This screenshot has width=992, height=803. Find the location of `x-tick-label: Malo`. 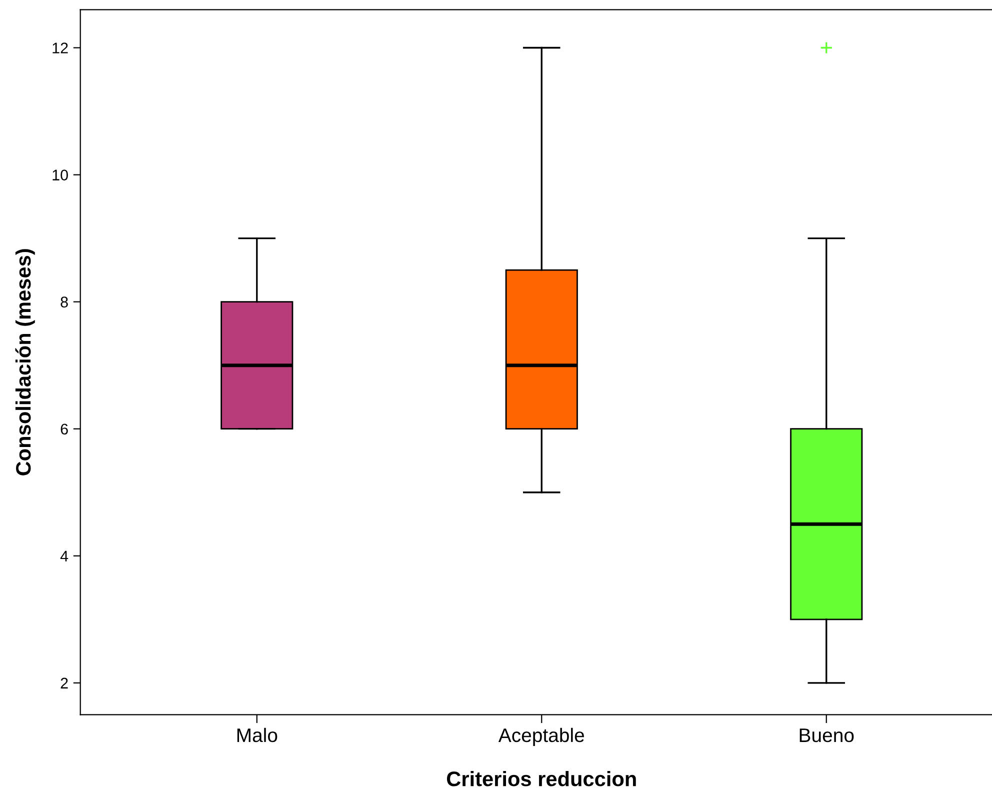

x-tick-label: Malo is located at coordinates (257, 735).